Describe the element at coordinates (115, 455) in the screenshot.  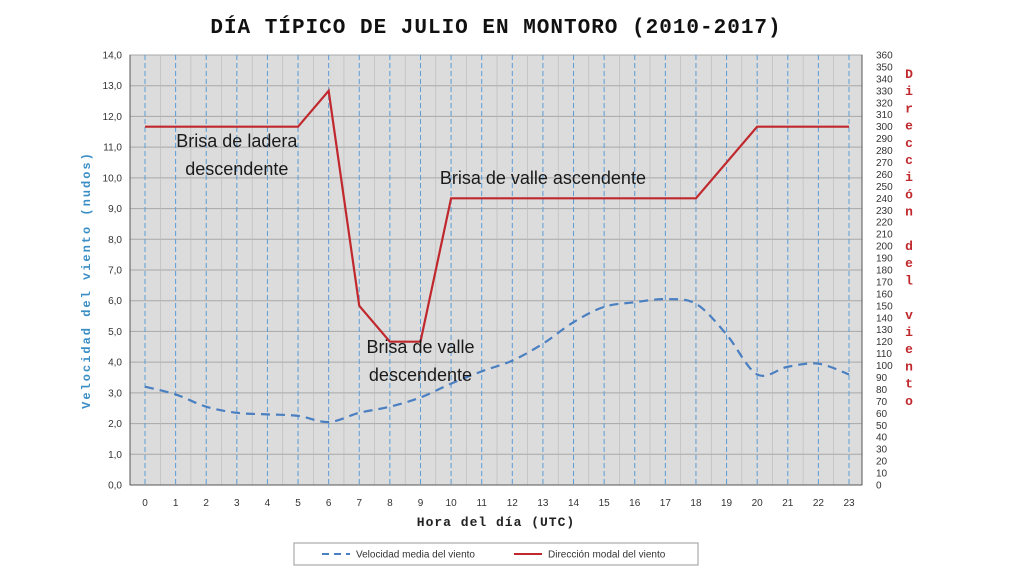
I see `y-left-tick-label: 1,0` at that location.